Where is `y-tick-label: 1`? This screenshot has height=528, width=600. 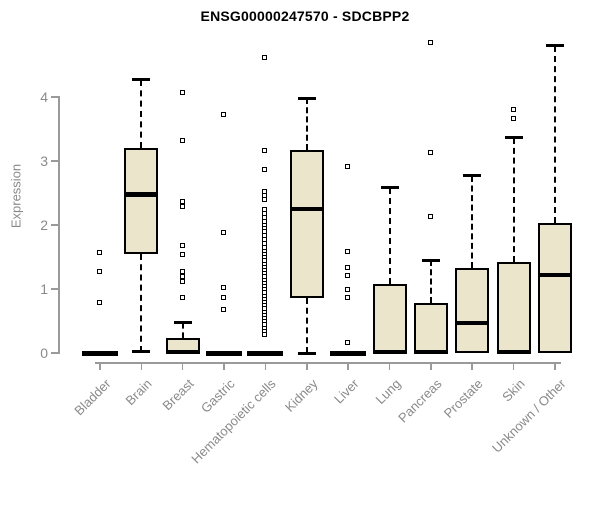
y-tick-label: 1 is located at coordinates (44, 289).